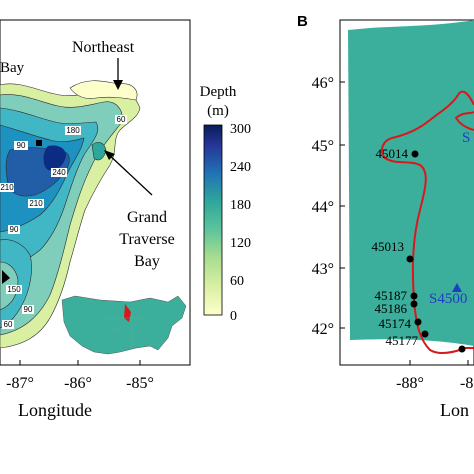 The image size is (474, 474). Describe the element at coordinates (103, 47) in the screenshot. I see `northeast-label: Northeast` at that location.